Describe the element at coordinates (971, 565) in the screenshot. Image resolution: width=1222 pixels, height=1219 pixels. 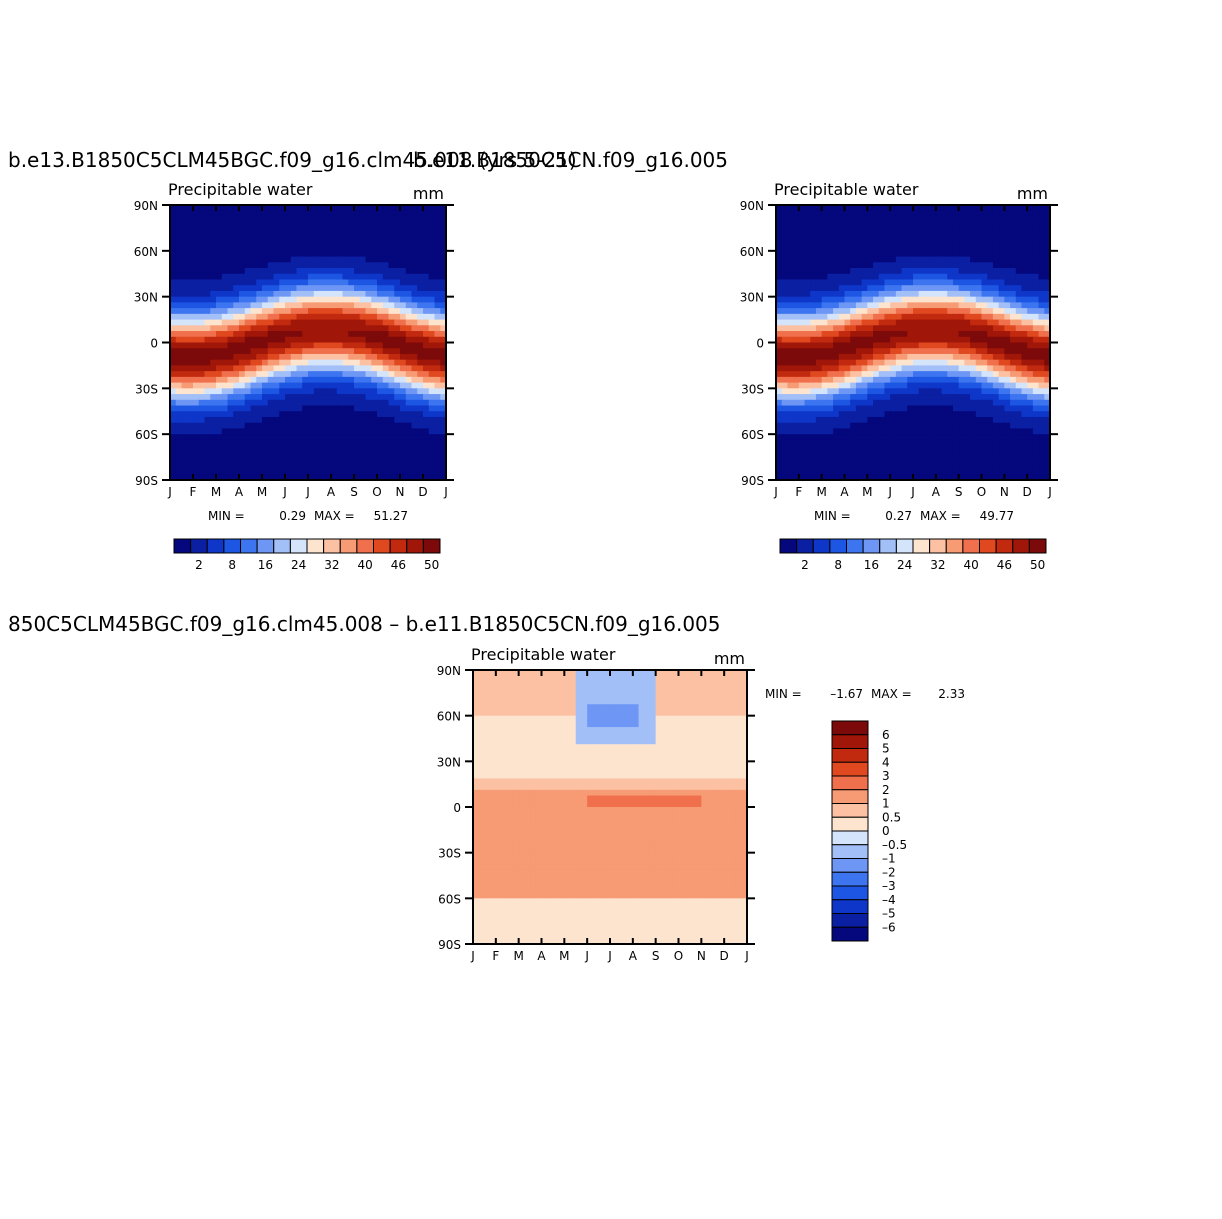
I see `colorbar-label: 40` at that location.